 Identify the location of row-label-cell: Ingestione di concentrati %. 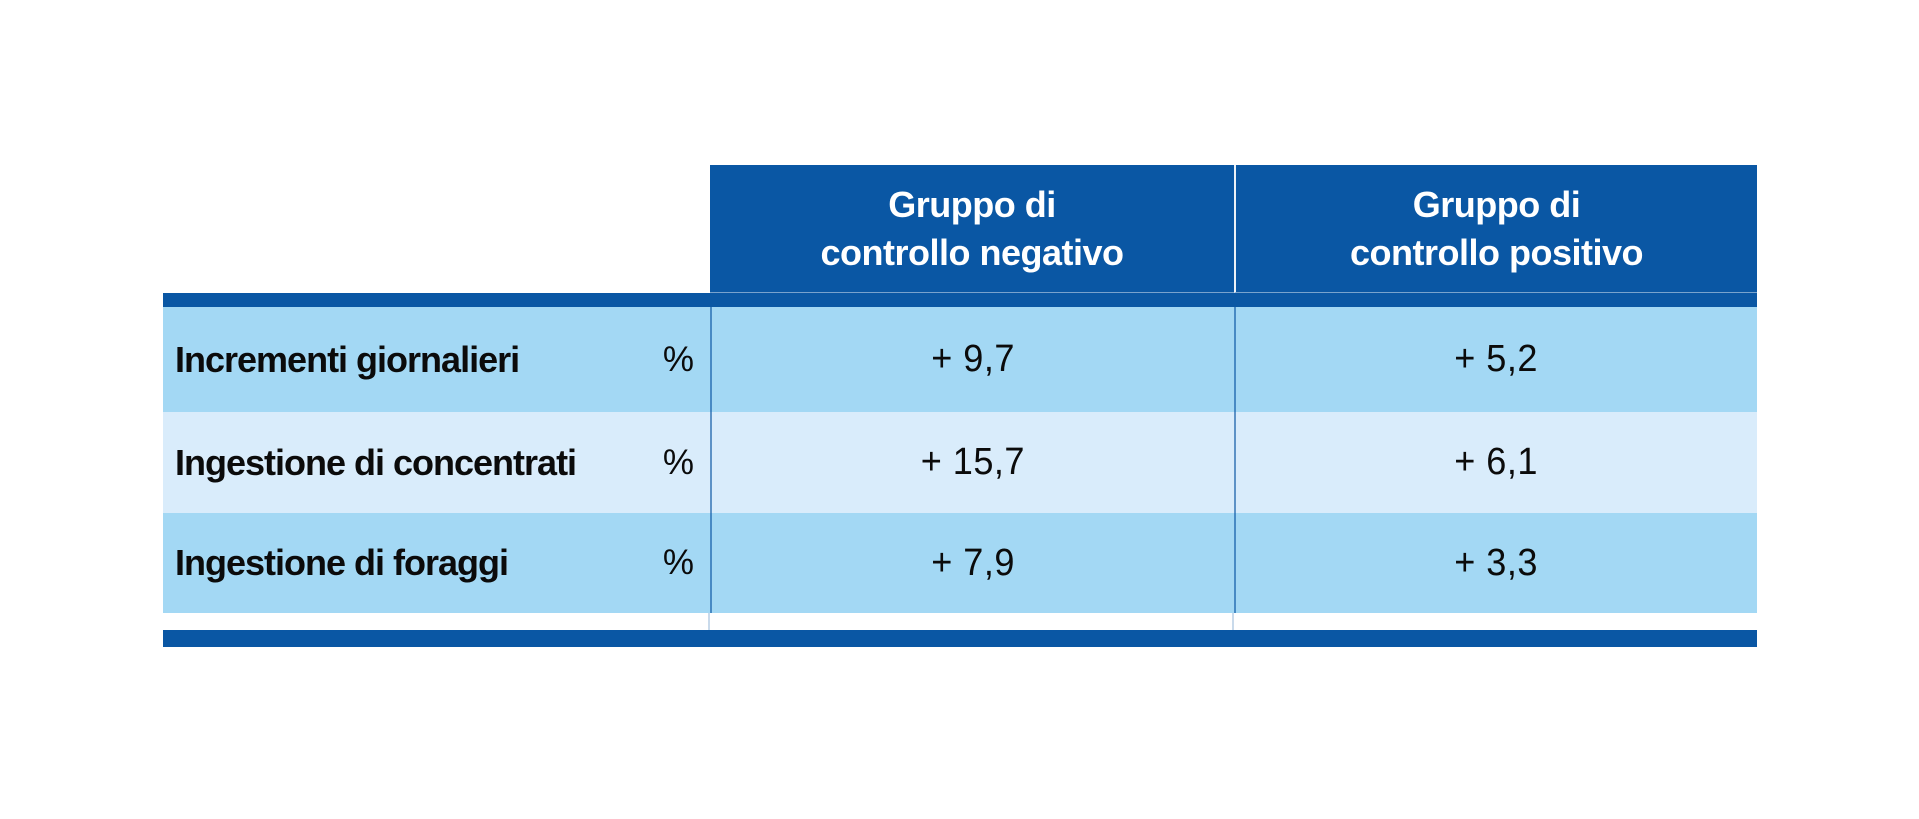
(436, 462).